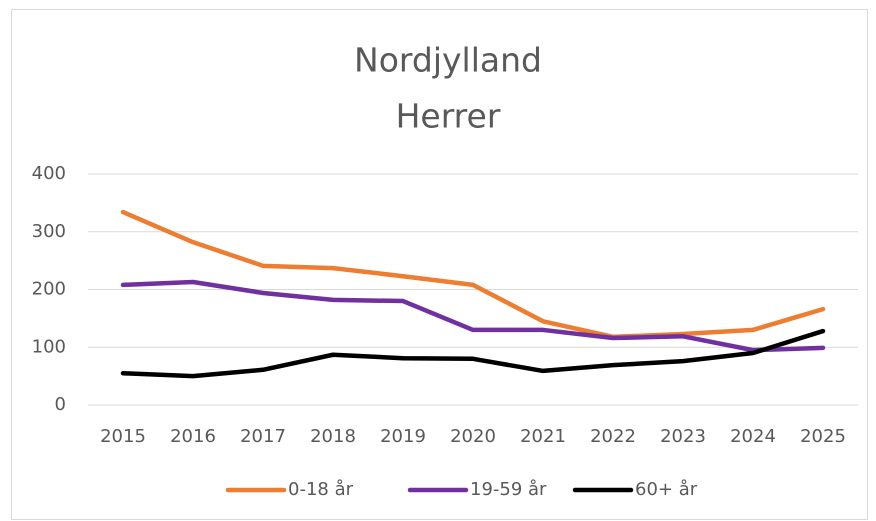  What do you see at coordinates (263, 436) in the screenshot?
I see `x-tick-label: 2017` at bounding box center [263, 436].